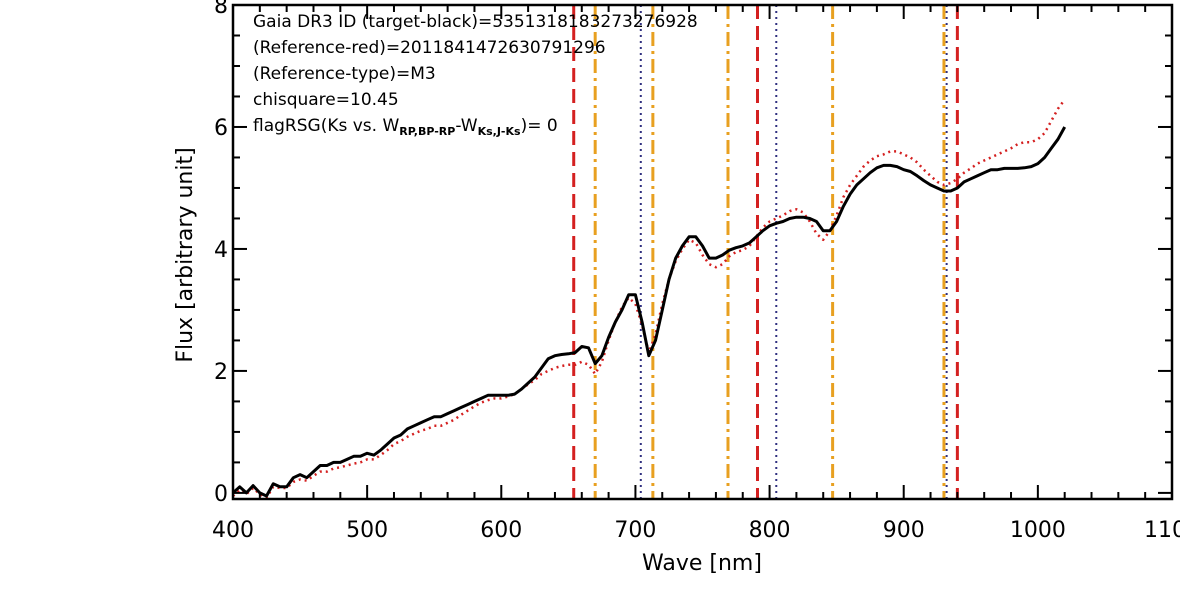  I want to click on annotation-reference-type: (Reference-type)=M3, so click(344, 74).